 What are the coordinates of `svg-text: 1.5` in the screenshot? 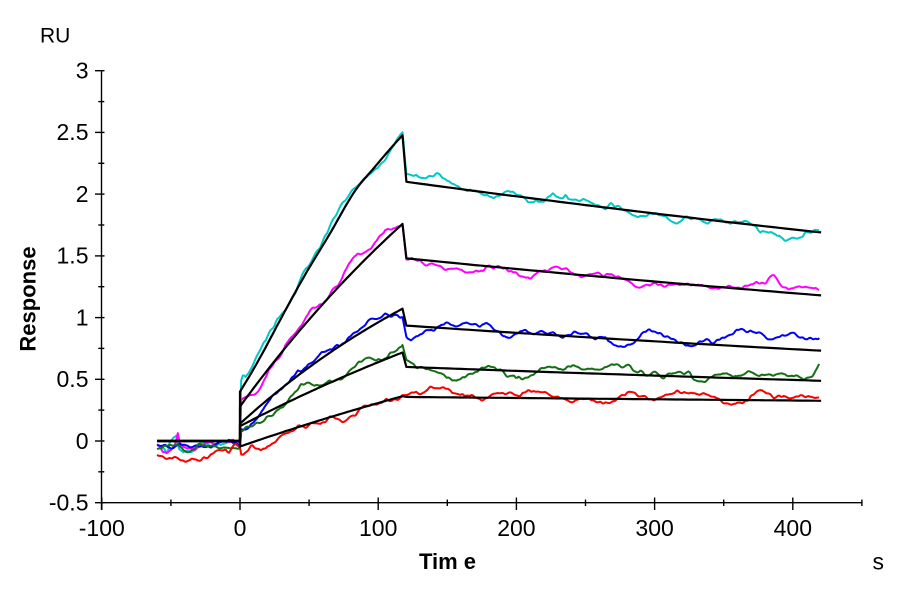 It's located at (73, 256).